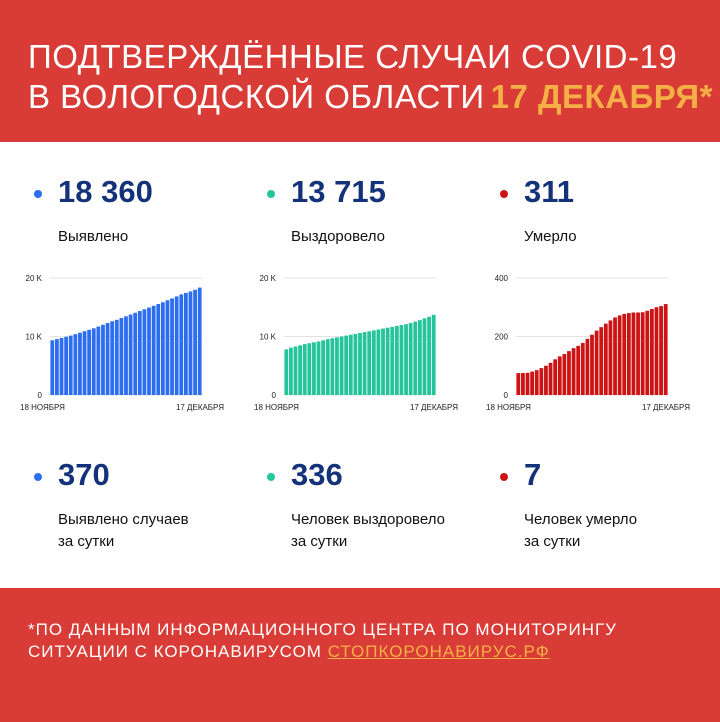 This screenshot has width=720, height=722. I want to click on daily-died-label-2: за сутки, so click(552, 541).